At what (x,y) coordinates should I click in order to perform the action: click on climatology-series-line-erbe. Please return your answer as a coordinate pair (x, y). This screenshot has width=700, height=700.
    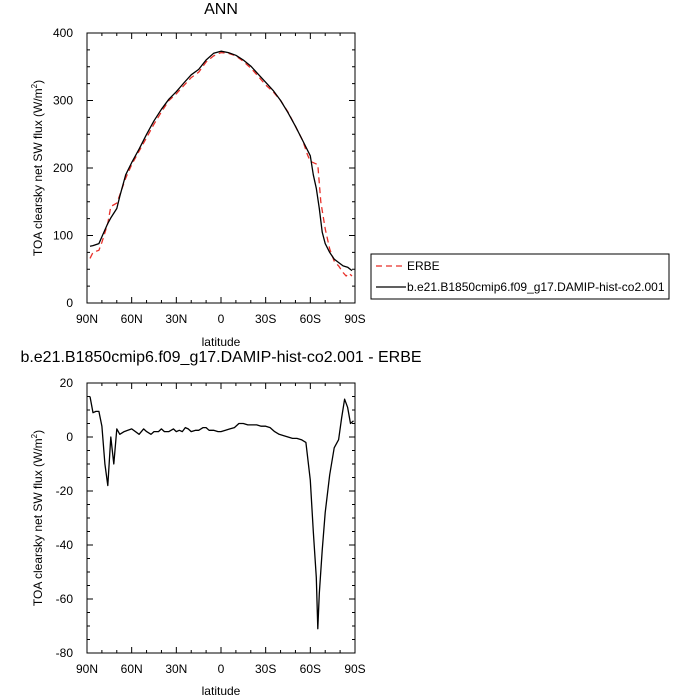
    Looking at the image, I should click on (221, 164).